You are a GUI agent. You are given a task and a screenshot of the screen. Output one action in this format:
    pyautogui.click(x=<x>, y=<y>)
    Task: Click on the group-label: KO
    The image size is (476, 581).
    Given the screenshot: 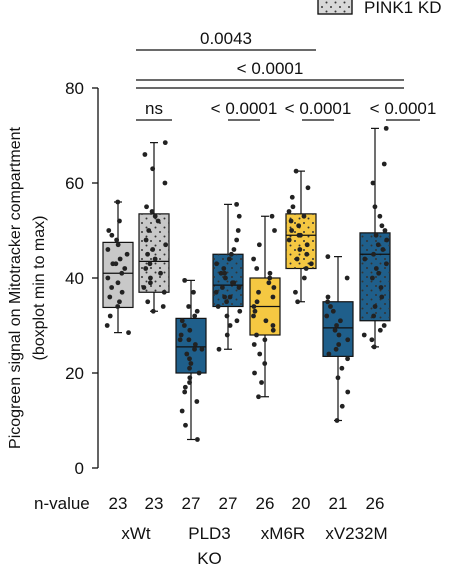 What is the action you would take?
    pyautogui.click(x=209, y=558)
    